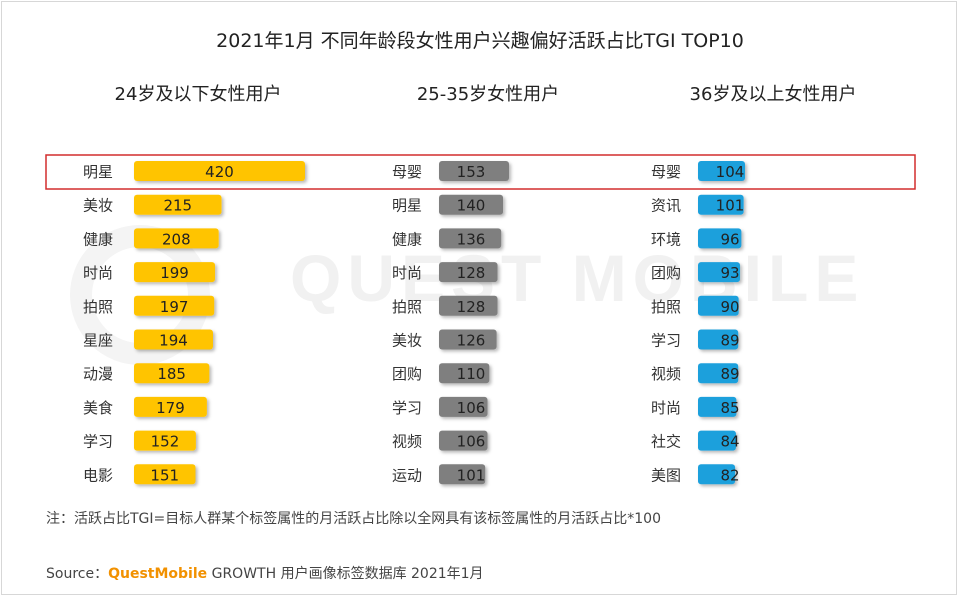 The width and height of the screenshot is (960, 598). I want to click on value-label: 152, so click(165, 442).